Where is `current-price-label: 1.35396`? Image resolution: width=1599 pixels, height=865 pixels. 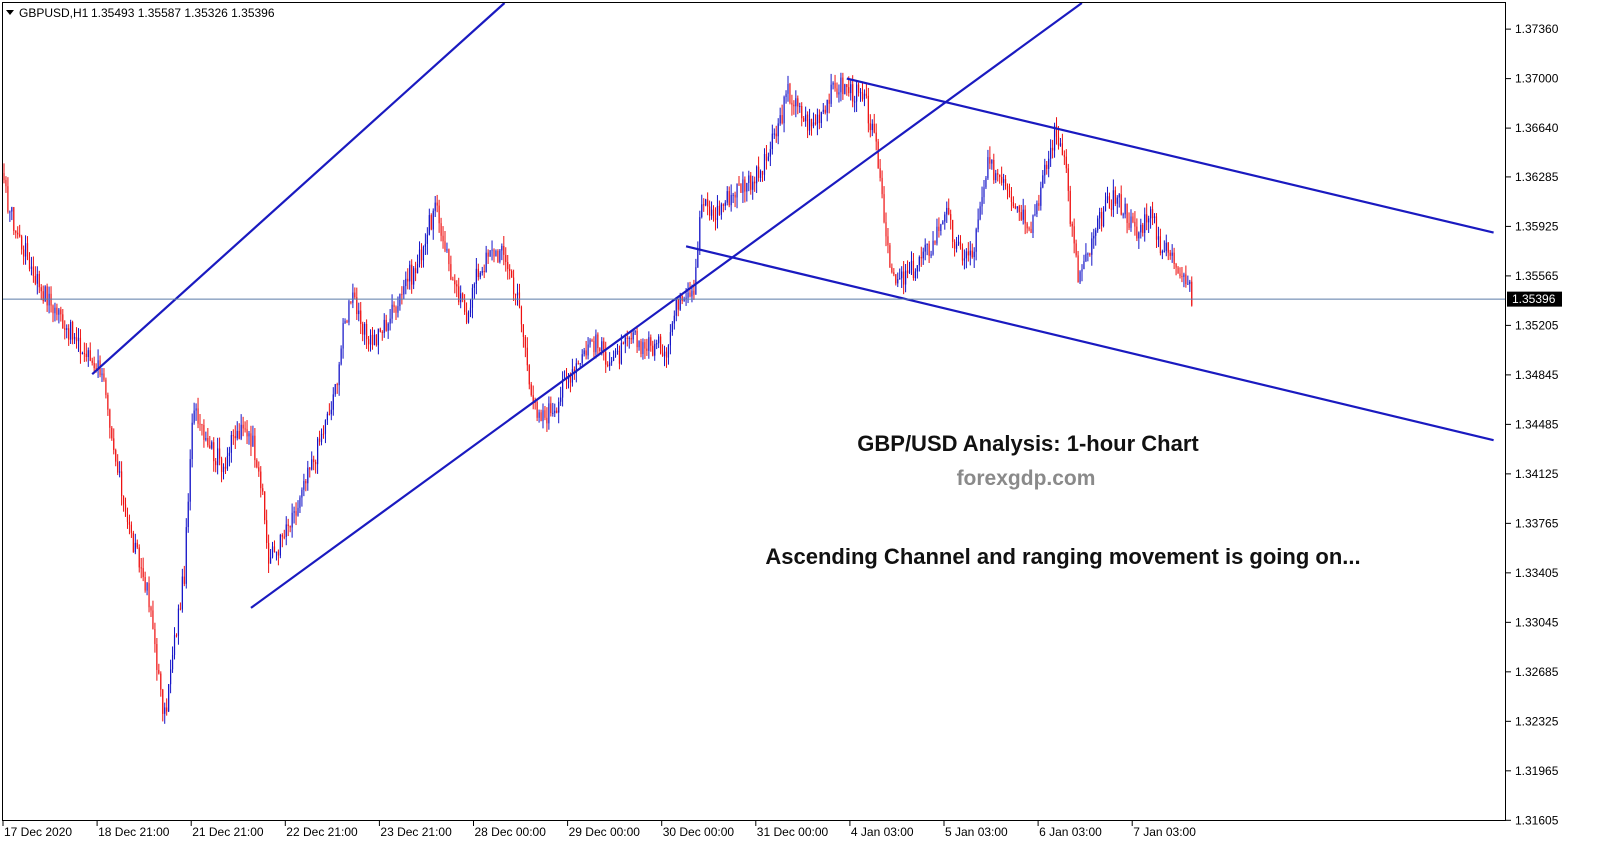
current-price-label: 1.35396 is located at coordinates (1534, 299).